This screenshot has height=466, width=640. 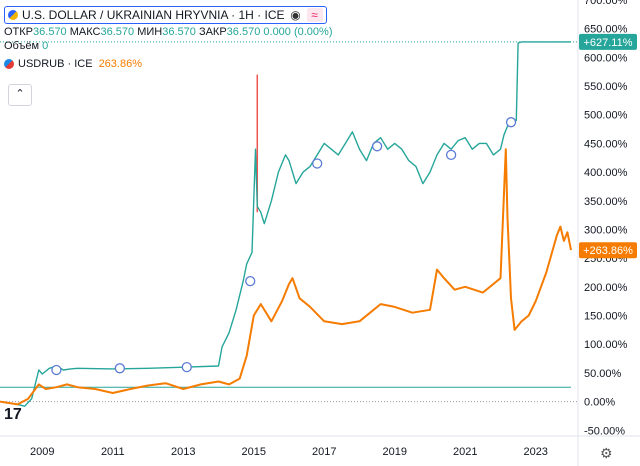 I want to click on y-tick-label: 0.00%, so click(x=599, y=403).